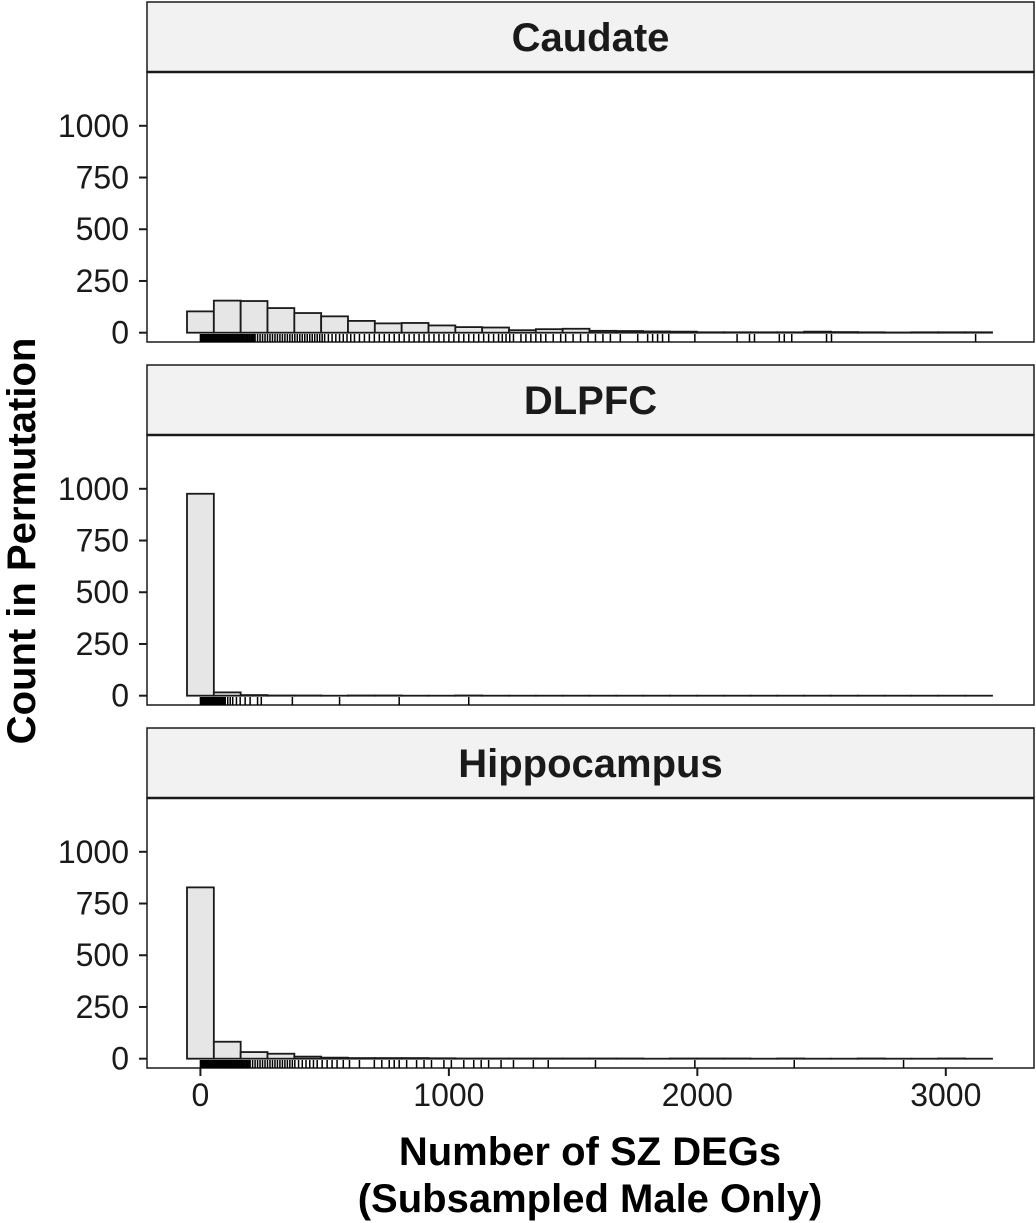 The image size is (1036, 1223). I want to click on x-tick-label: 2000, so click(697, 1095).